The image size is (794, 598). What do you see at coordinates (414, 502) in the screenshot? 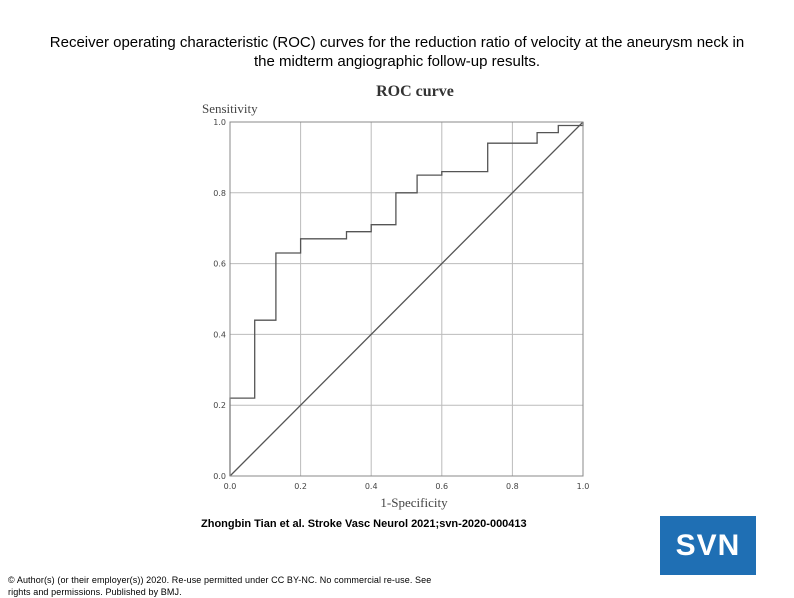
I see `x-axis-label: 1-Specificity` at bounding box center [414, 502].